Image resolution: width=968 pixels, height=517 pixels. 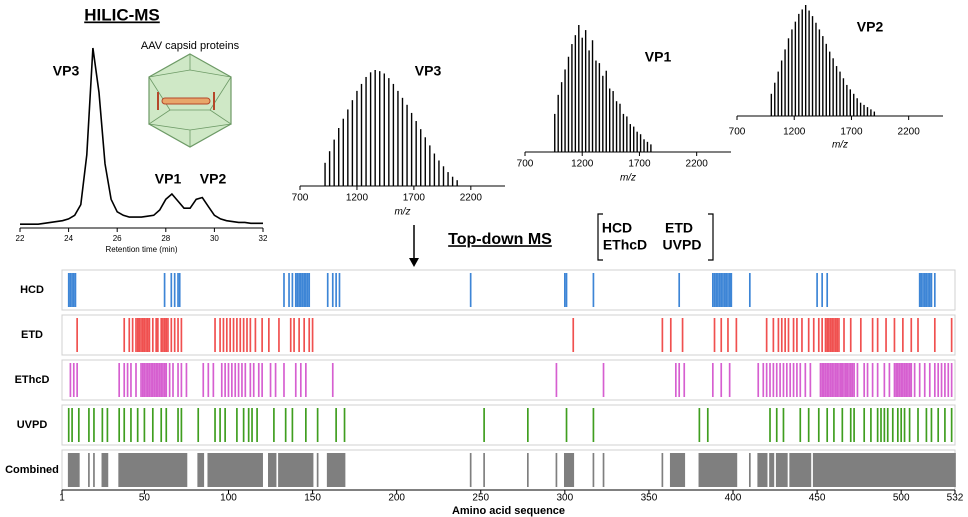 I want to click on chart-title: Top-down MS, so click(x=500, y=239).